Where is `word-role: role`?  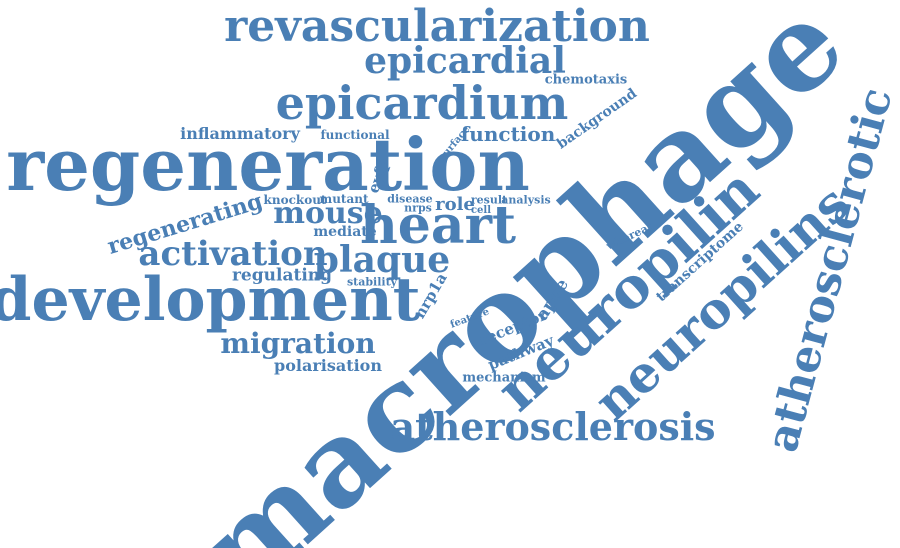 word-role: role is located at coordinates (455, 204).